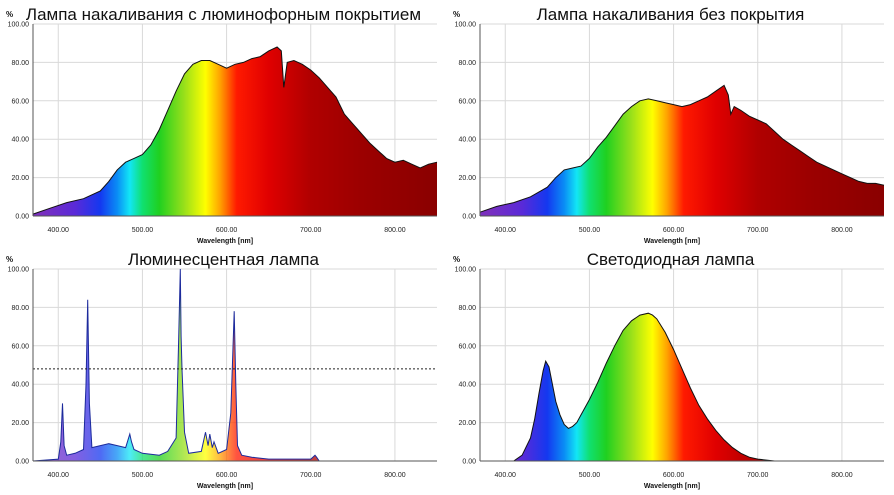 The width and height of the screenshot is (894, 495). Describe the element at coordinates (223, 259) in the screenshot. I see `chart-title: Люминесцентная лампа` at that location.